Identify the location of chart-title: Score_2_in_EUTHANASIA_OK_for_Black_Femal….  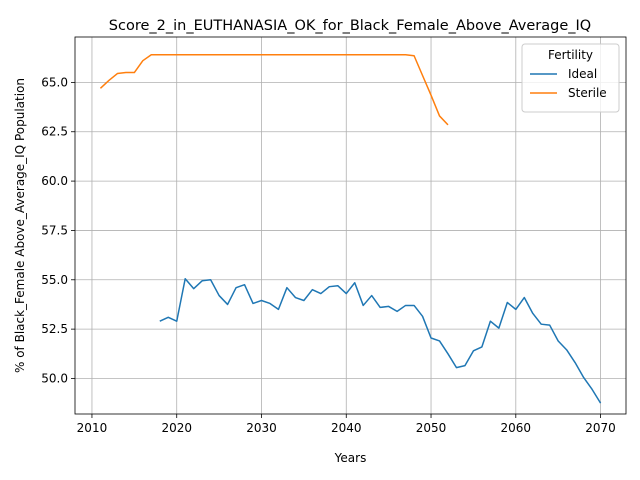
(350, 26).